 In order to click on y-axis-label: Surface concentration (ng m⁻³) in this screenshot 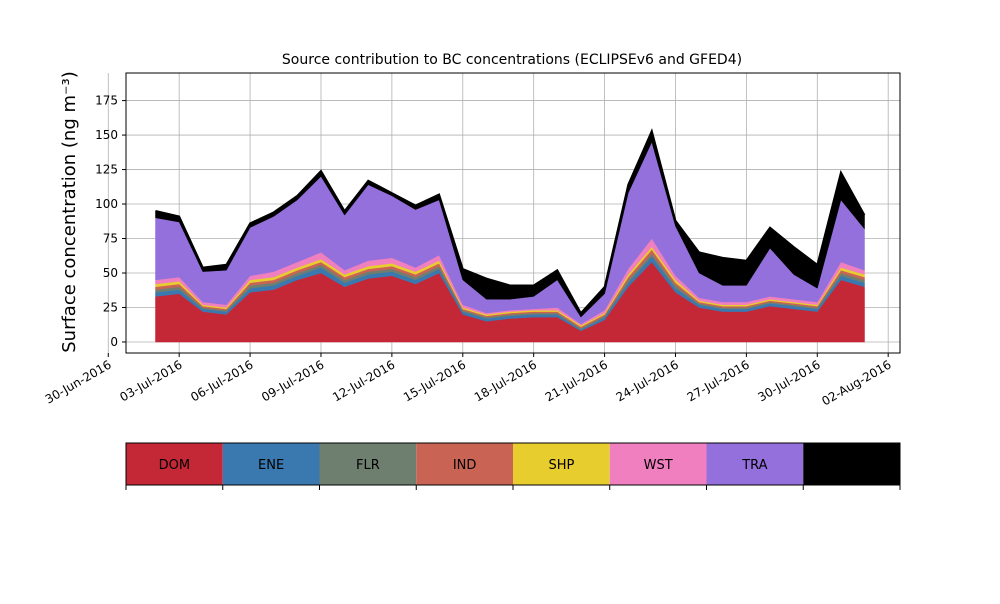, I will do `click(69, 212)`.